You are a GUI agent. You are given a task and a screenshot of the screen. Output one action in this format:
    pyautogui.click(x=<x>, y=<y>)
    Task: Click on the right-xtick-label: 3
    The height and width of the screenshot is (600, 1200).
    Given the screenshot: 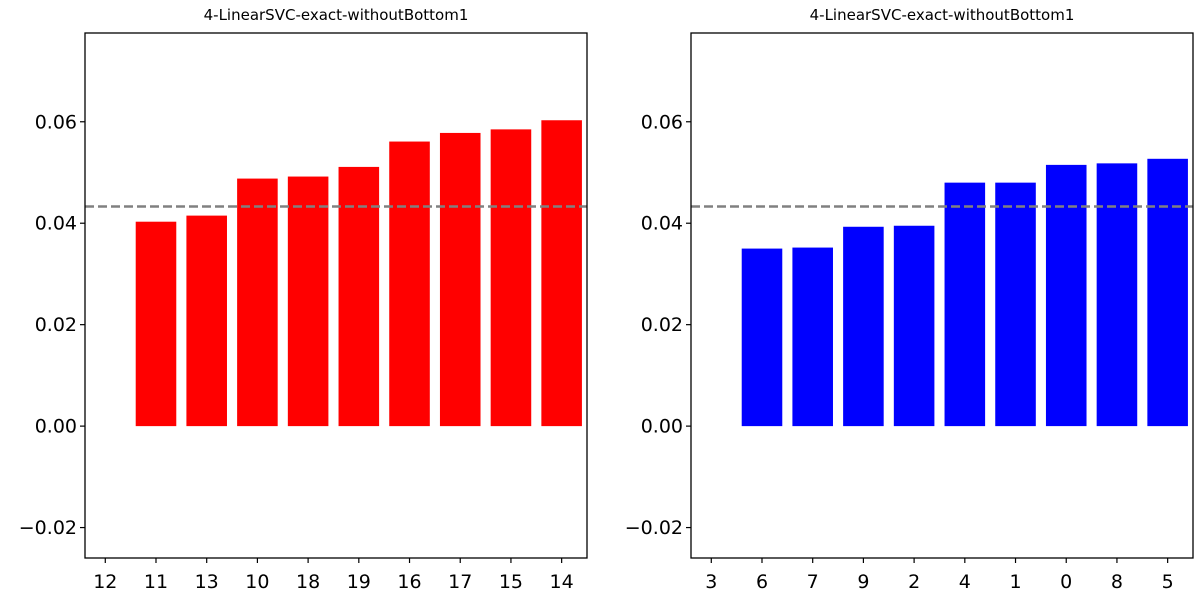 What is the action you would take?
    pyautogui.click(x=711, y=582)
    